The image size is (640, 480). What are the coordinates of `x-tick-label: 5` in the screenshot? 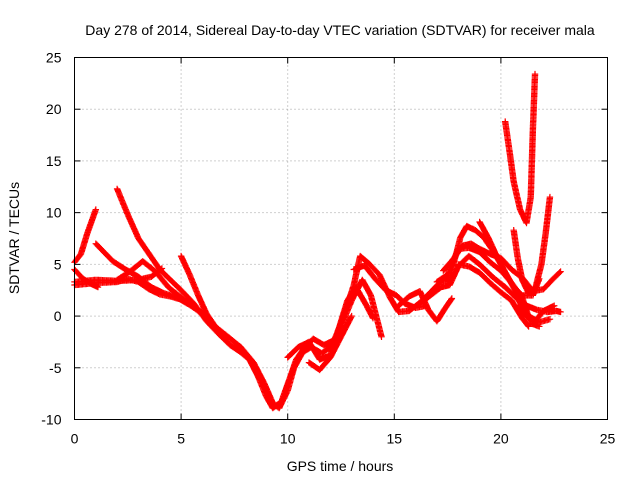 It's located at (181, 439).